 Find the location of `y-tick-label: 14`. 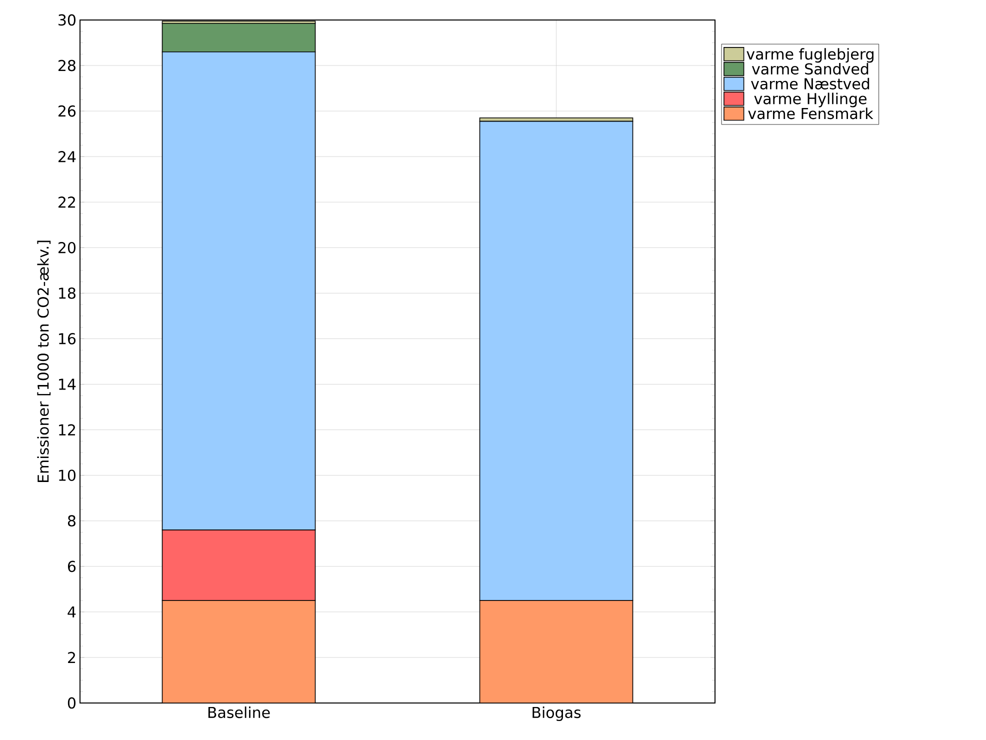

y-tick-label: 14 is located at coordinates (67, 384).